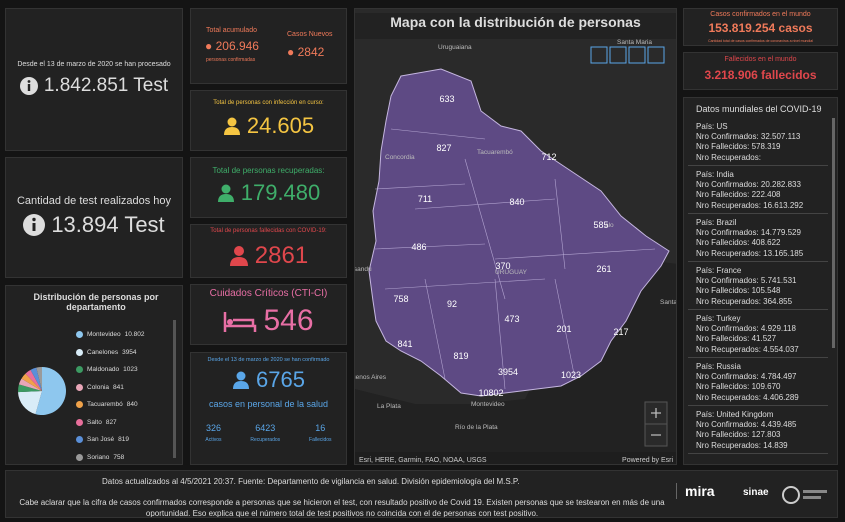 This screenshot has width=845, height=522. I want to click on legend-value: 1023, so click(130, 370).